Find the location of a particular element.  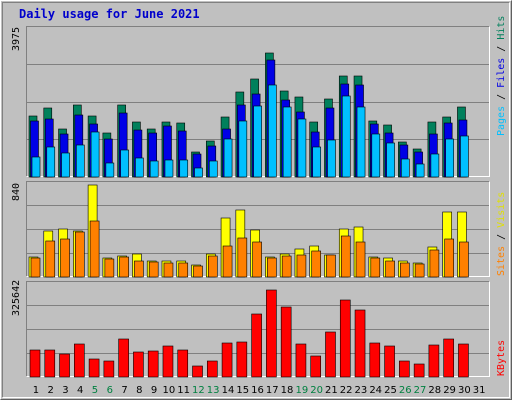

day-tick-label: 7 is located at coordinates (124, 390).